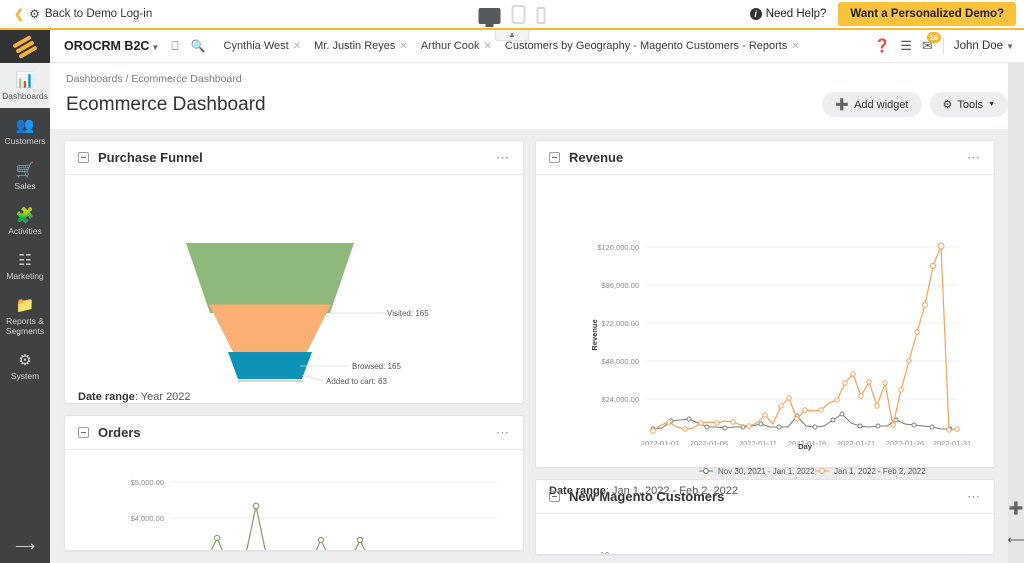 The image size is (1024, 563). What do you see at coordinates (456, 46) in the screenshot?
I see `tab-arthur-cook: Arthur Cook ✕` at bounding box center [456, 46].